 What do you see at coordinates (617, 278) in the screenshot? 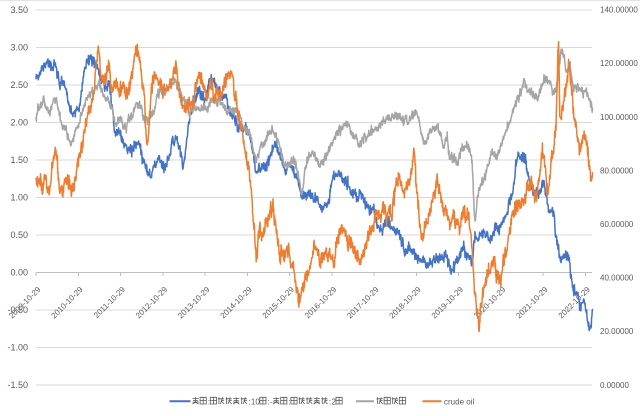
I see `svg-text: 40.00000` at bounding box center [617, 278].